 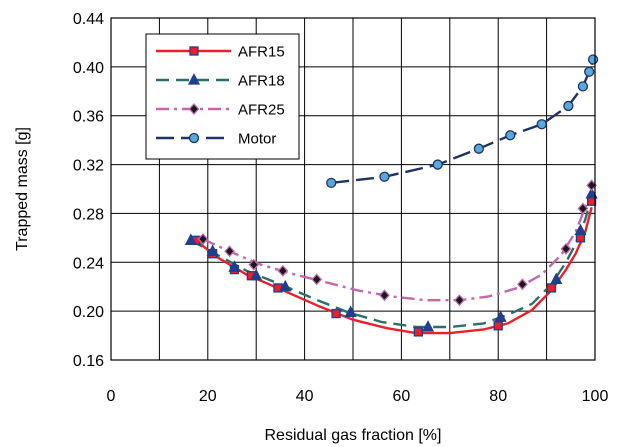 What do you see at coordinates (402, 396) in the screenshot?
I see `x-tick-label: 60` at bounding box center [402, 396].